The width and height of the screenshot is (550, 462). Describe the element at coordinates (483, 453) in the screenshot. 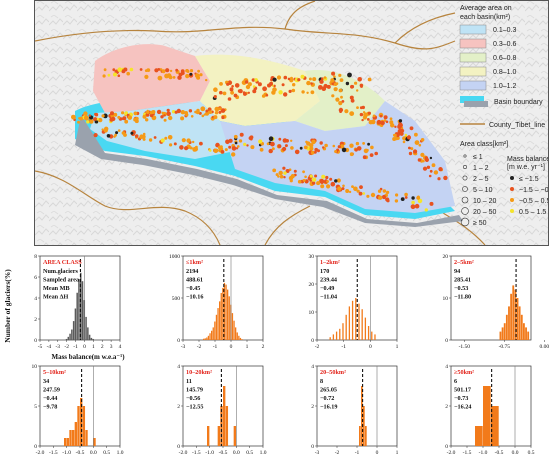

I see `x-tick-label: -1.0` at that location.